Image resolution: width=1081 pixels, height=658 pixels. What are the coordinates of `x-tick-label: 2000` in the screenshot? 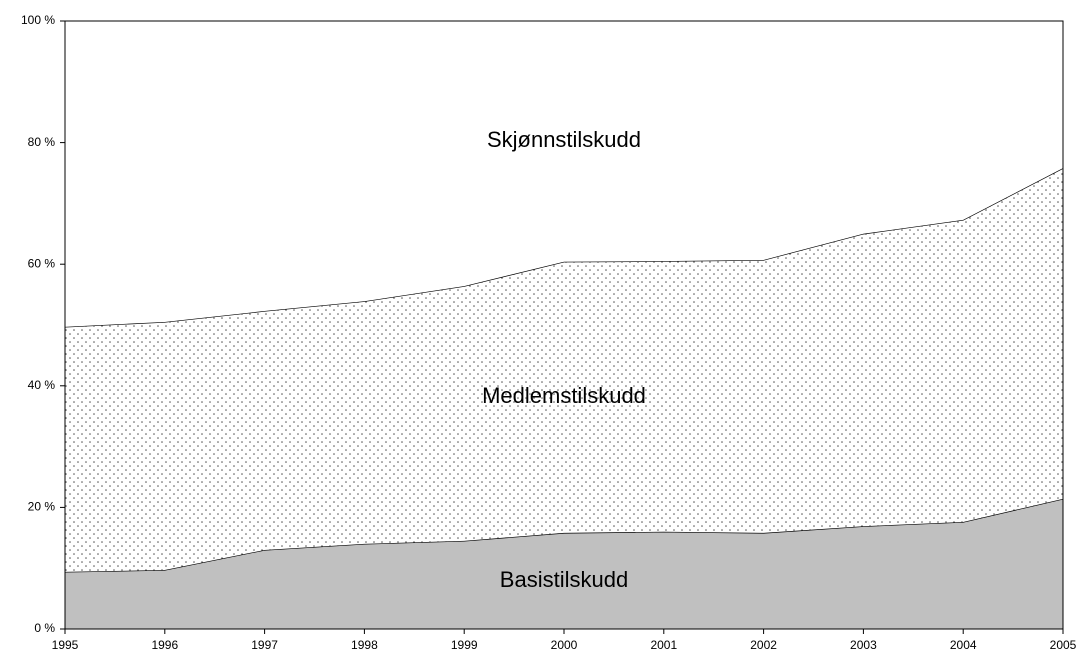 It's located at (564, 645).